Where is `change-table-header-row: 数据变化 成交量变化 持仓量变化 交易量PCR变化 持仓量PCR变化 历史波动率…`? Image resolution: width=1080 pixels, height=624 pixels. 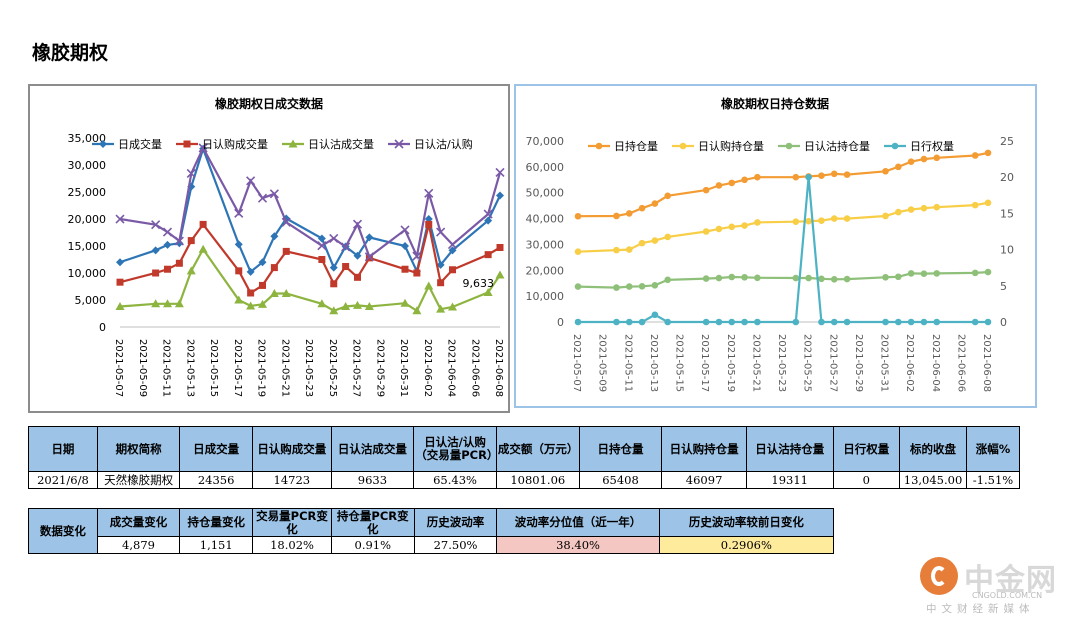
change-table-header-row: 数据变化 成交量变化 持仓量变化 交易量PCR变化 持仓量PCR变化 历史波动率… is located at coordinates (431, 531).